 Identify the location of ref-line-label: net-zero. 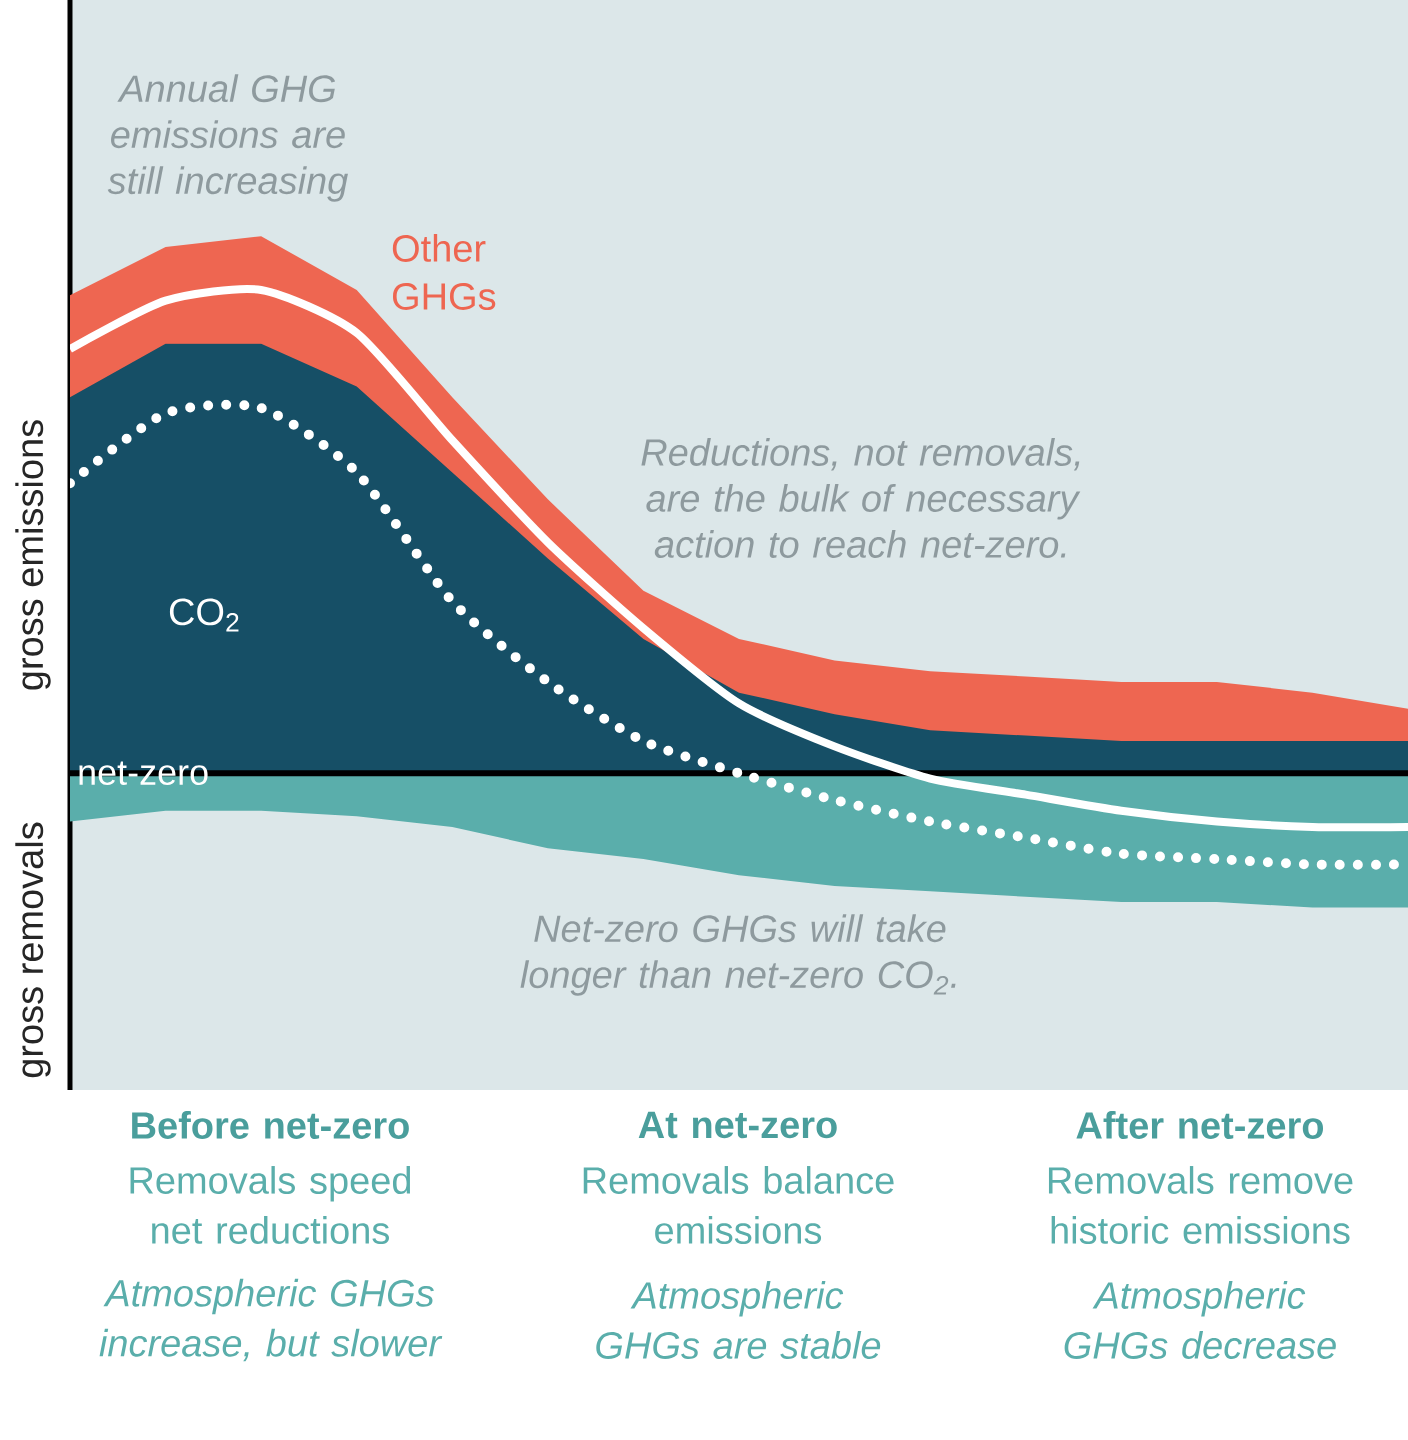
(143, 773).